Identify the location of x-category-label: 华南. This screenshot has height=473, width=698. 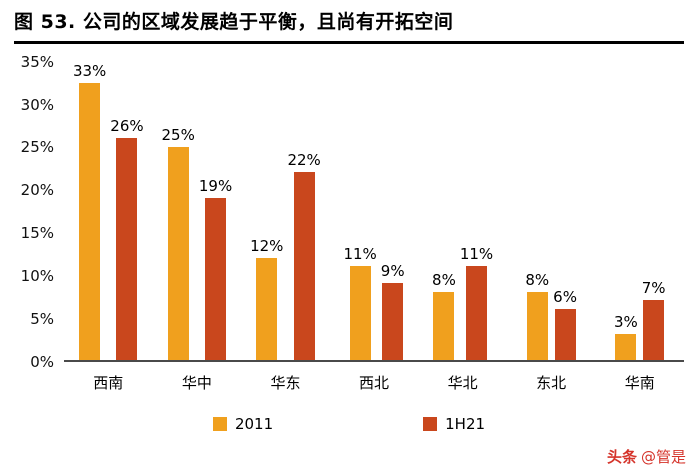
(639, 382).